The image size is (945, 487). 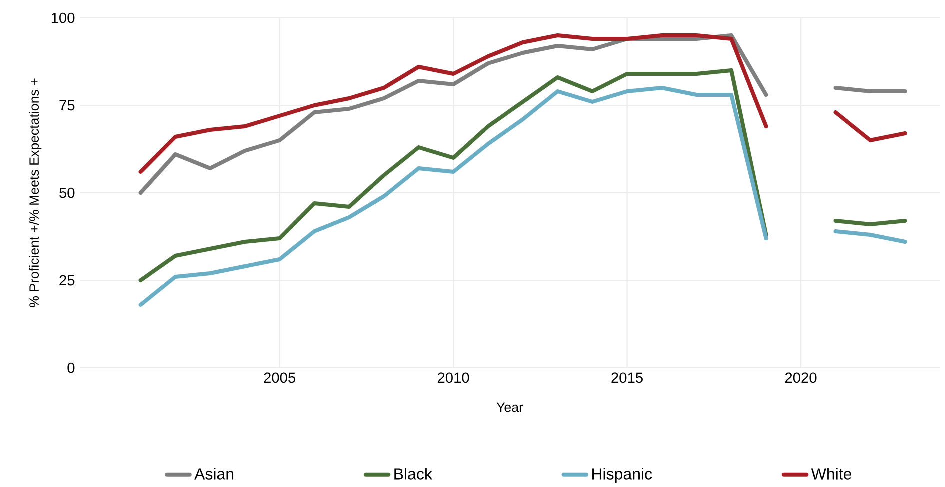 I want to click on y-tick-label: 75, so click(x=67, y=105).